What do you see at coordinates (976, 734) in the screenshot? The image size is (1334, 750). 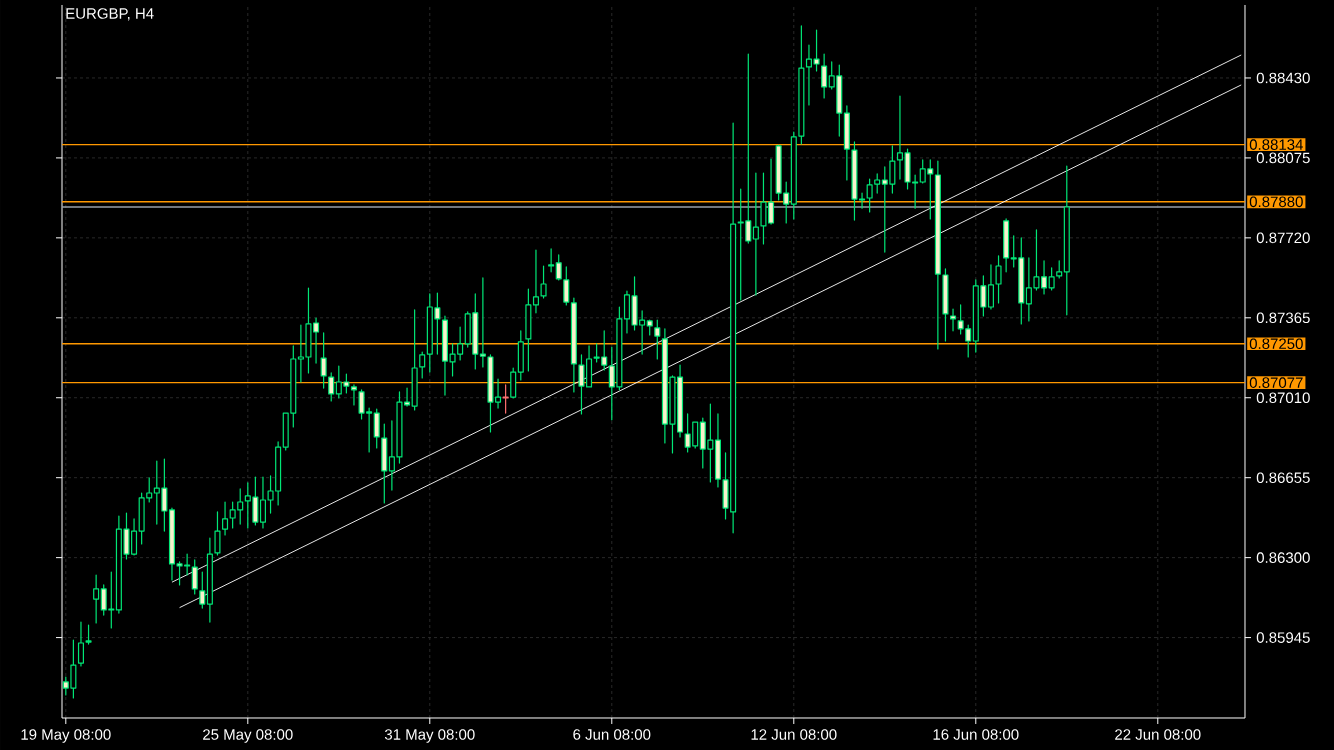 I see `x-tick-label: 16 Jun 08:00` at bounding box center [976, 734].